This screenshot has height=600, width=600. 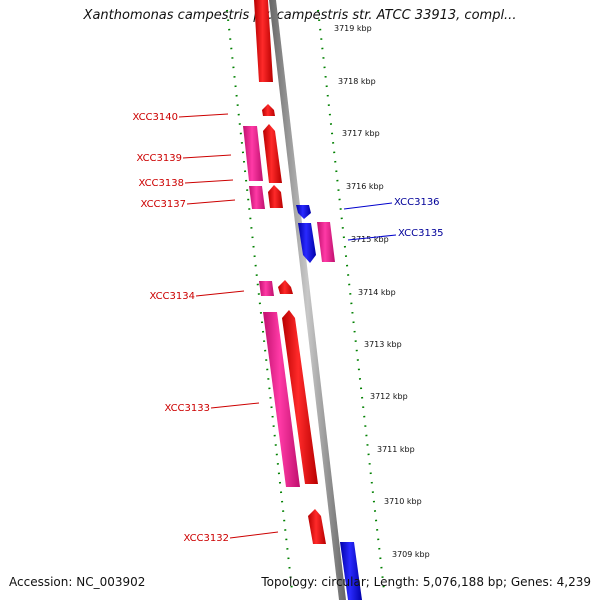 What do you see at coordinates (421, 233) in the screenshot?
I see `gene-label-xcc3135: XCC3135` at bounding box center [421, 233].